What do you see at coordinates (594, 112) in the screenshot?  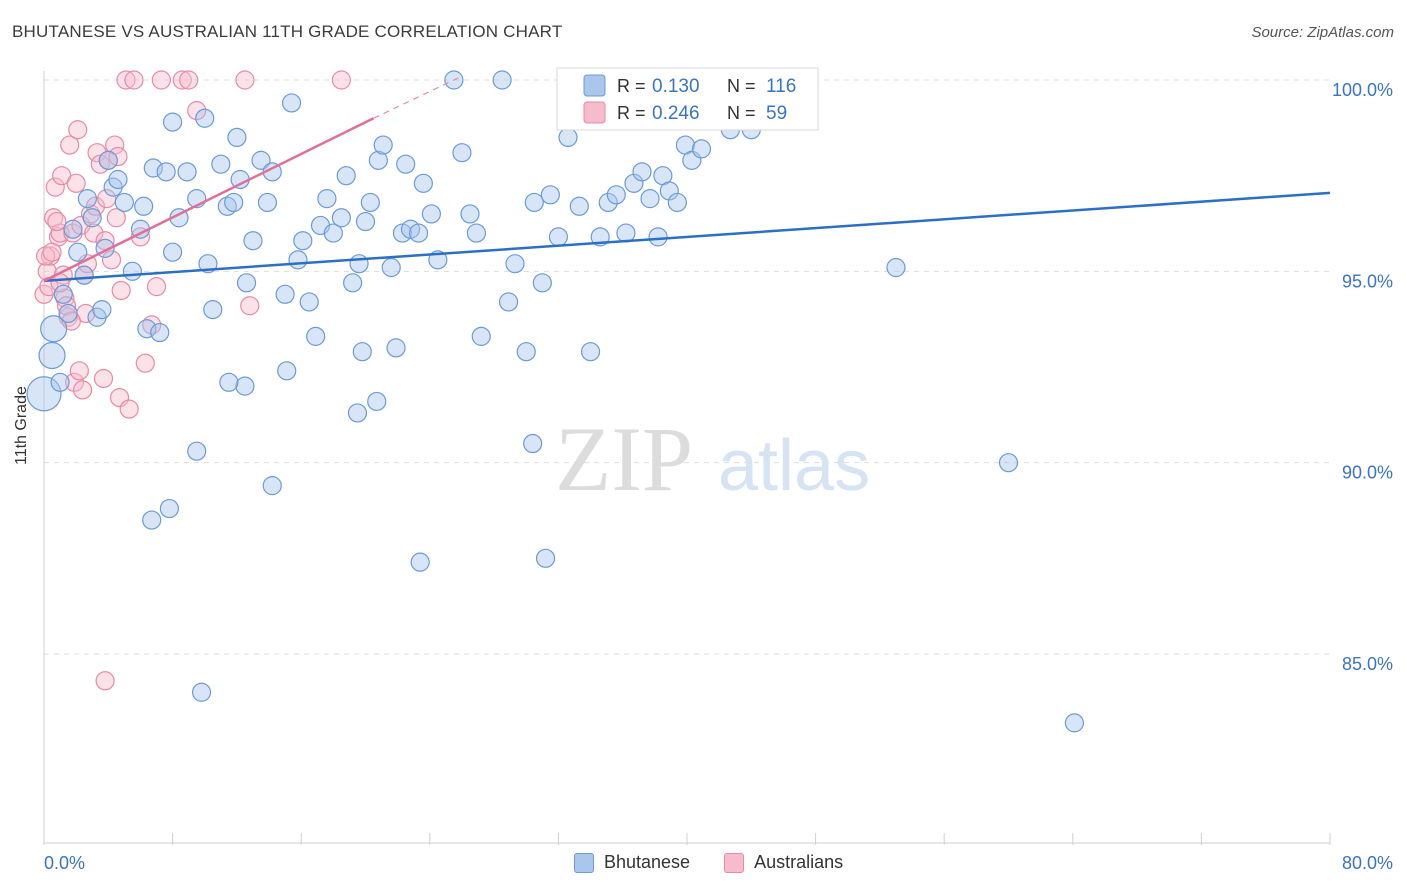 I see `stats-legend-swatch-australians` at bounding box center [594, 112].